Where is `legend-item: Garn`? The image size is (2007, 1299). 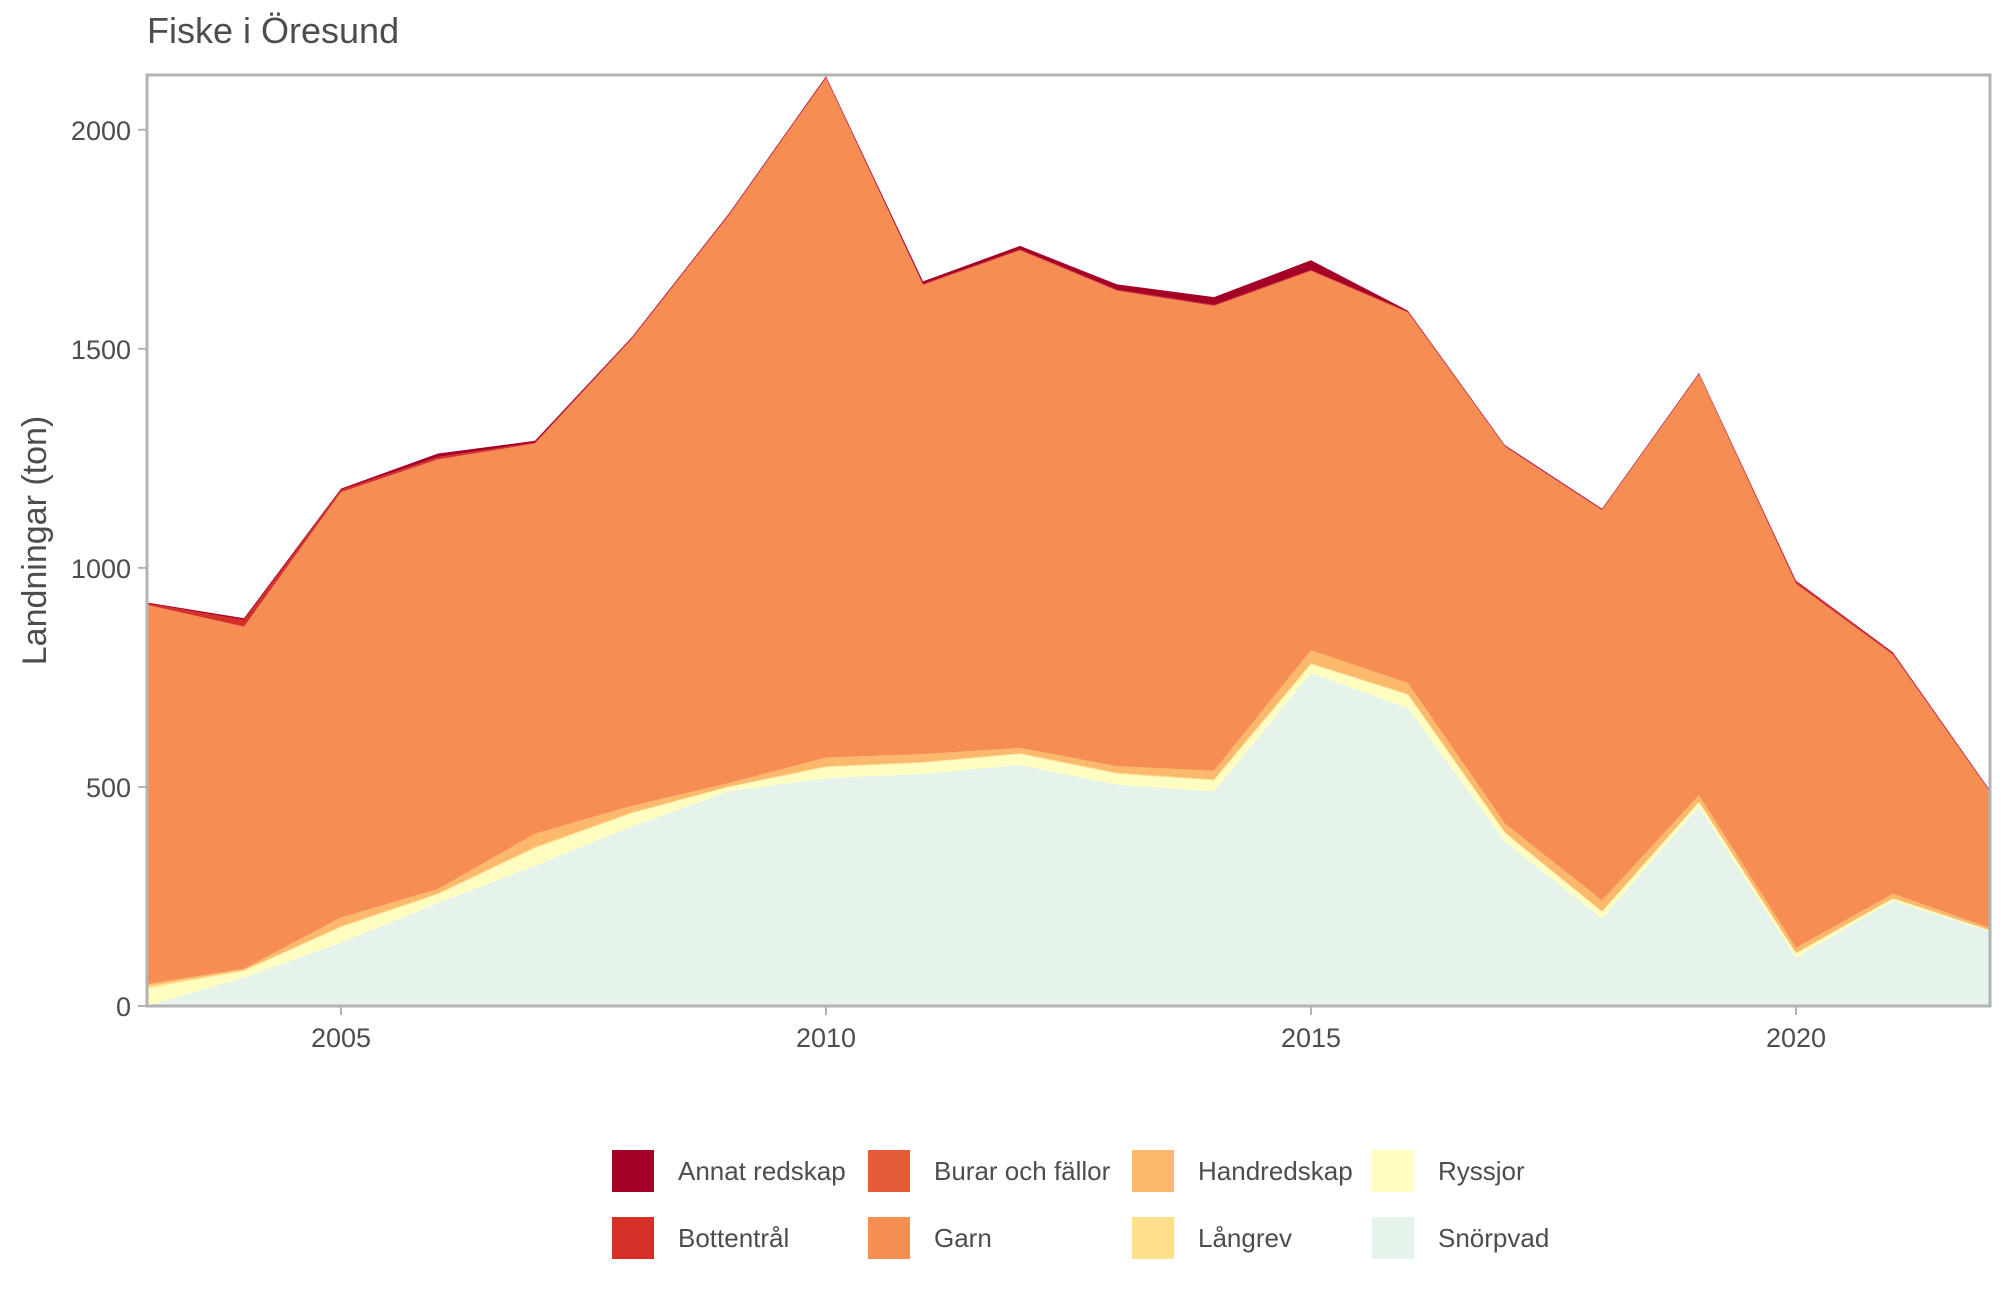 legend-item: Garn is located at coordinates (930, 1238).